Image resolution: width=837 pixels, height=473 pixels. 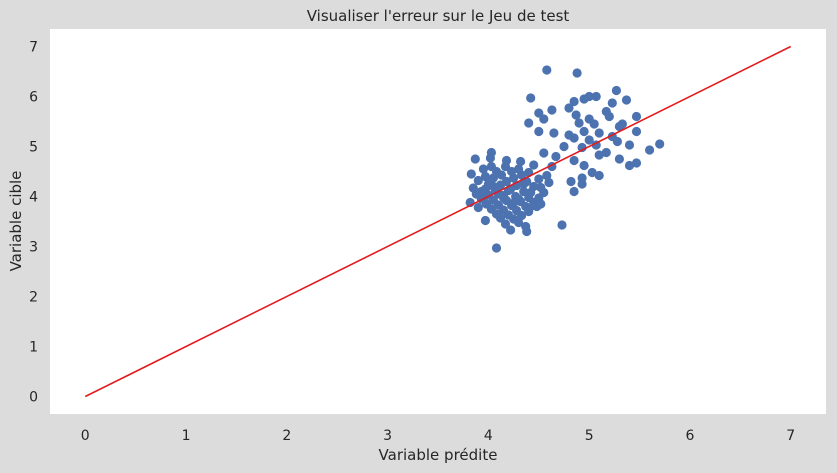 What do you see at coordinates (186, 436) in the screenshot?
I see `x-tick-label: 1` at bounding box center [186, 436].